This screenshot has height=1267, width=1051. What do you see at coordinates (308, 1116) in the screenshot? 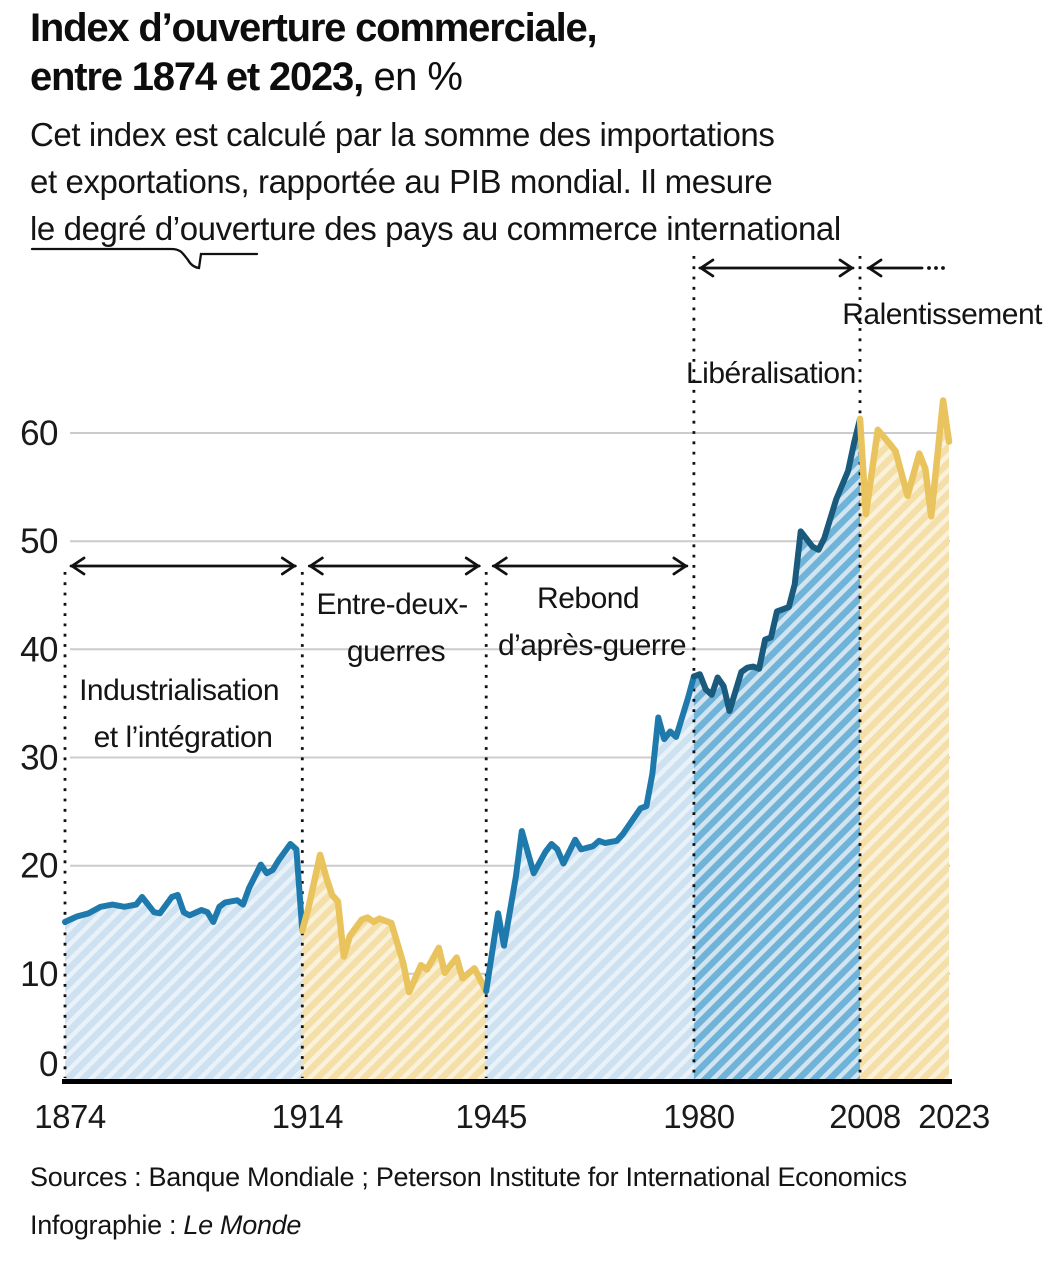
I see `x-tick-label-1914: 1914` at bounding box center [308, 1116].